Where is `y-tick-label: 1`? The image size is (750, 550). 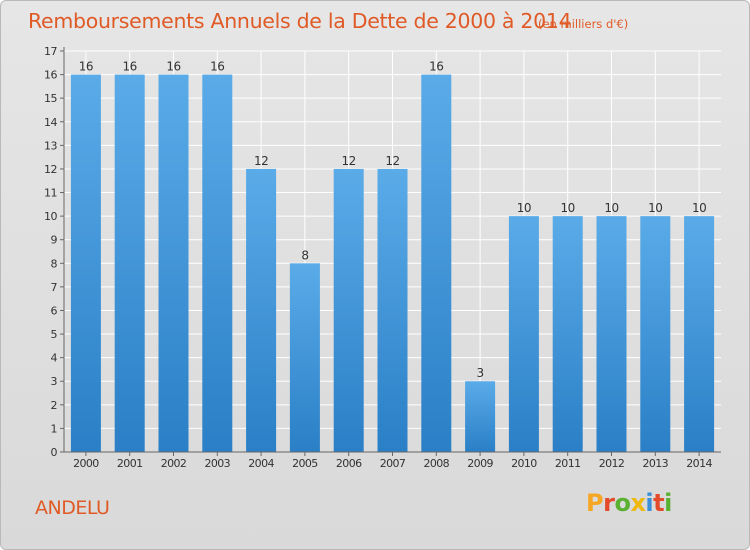
y-tick-label: 1 is located at coordinates (54, 428).